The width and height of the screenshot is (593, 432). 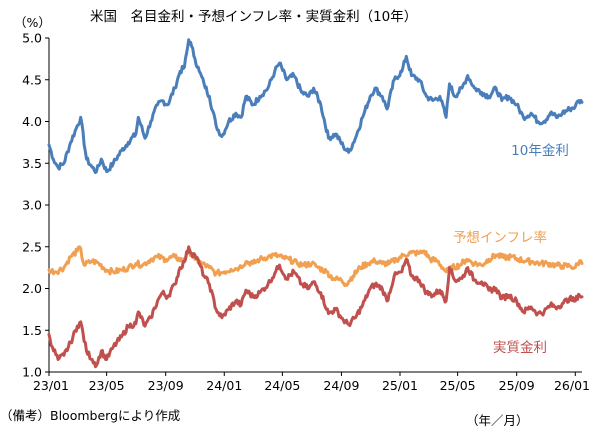 What do you see at coordinates (32, 38) in the screenshot?
I see `y-tick-label: 5.0` at bounding box center [32, 38].